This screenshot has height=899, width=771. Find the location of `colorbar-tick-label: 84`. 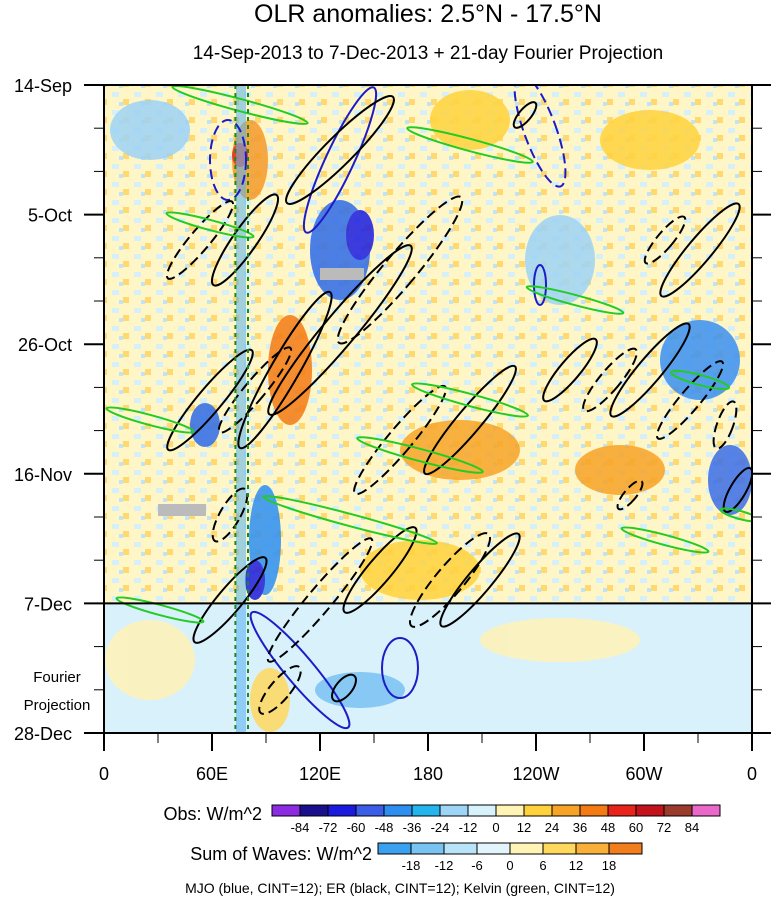

colorbar-tick-label: 84 is located at coordinates (692, 827).